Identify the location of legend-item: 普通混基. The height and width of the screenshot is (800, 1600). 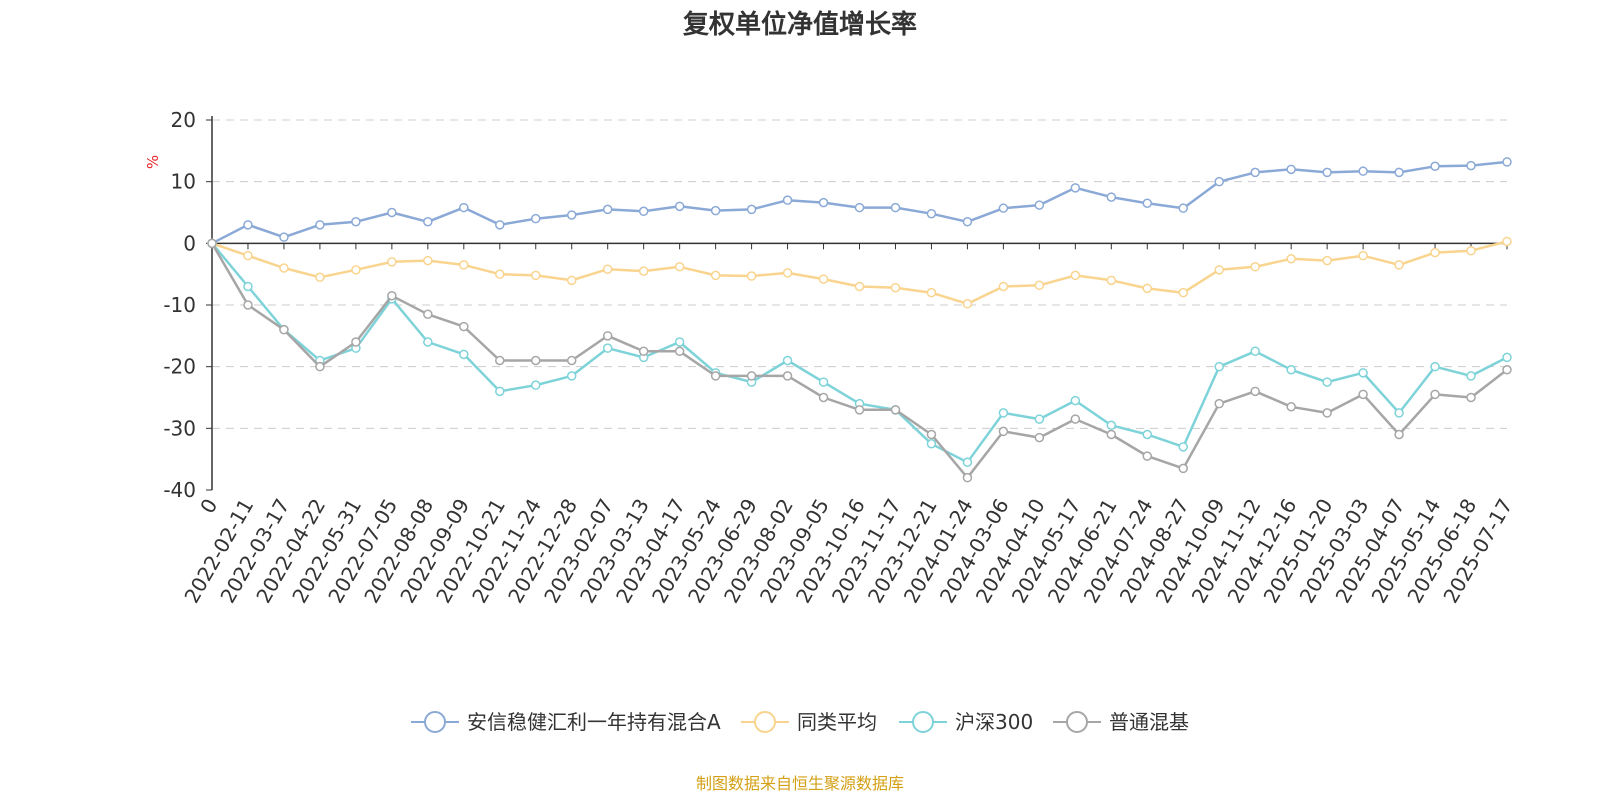
(1121, 722).